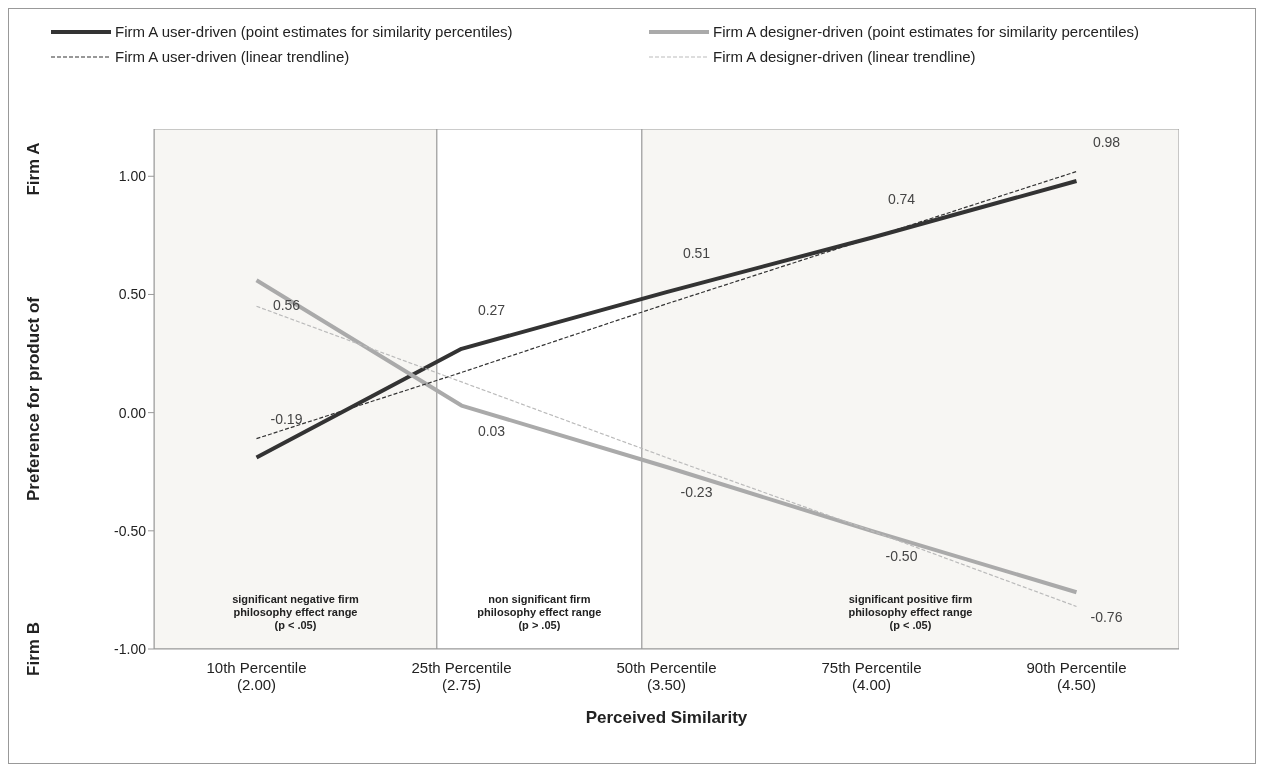 Image resolution: width=1266 pixels, height=774 pixels. I want to click on x-axis-title: Perceived Similarity, so click(666, 717).